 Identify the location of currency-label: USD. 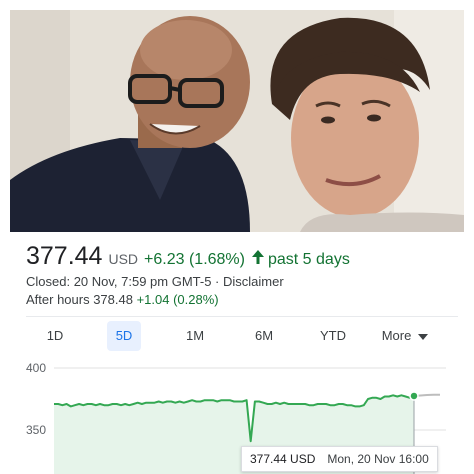
(123, 259).